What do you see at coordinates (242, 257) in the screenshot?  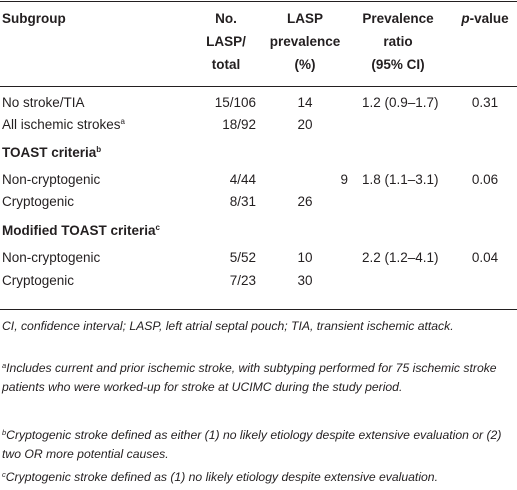 I see `row-no-lasp-total: 5/52` at bounding box center [242, 257].